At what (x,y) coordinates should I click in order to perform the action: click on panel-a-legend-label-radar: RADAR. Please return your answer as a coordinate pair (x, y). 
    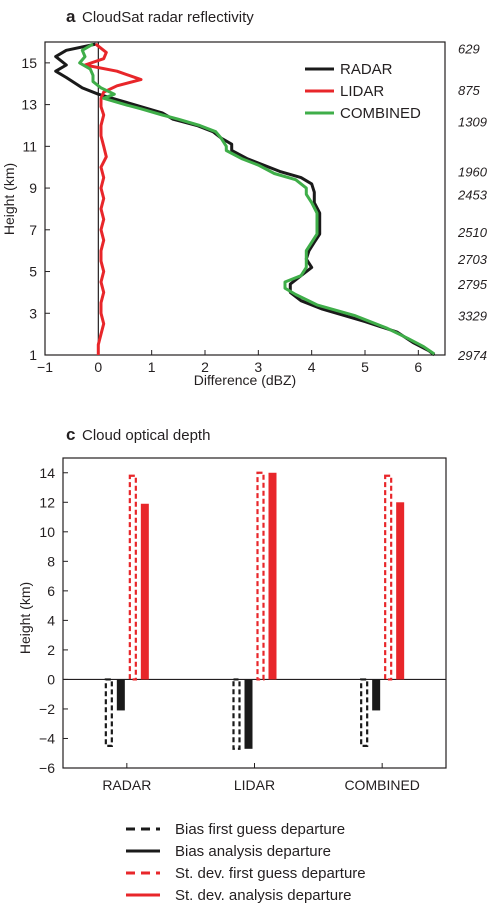
    Looking at the image, I should click on (366, 69).